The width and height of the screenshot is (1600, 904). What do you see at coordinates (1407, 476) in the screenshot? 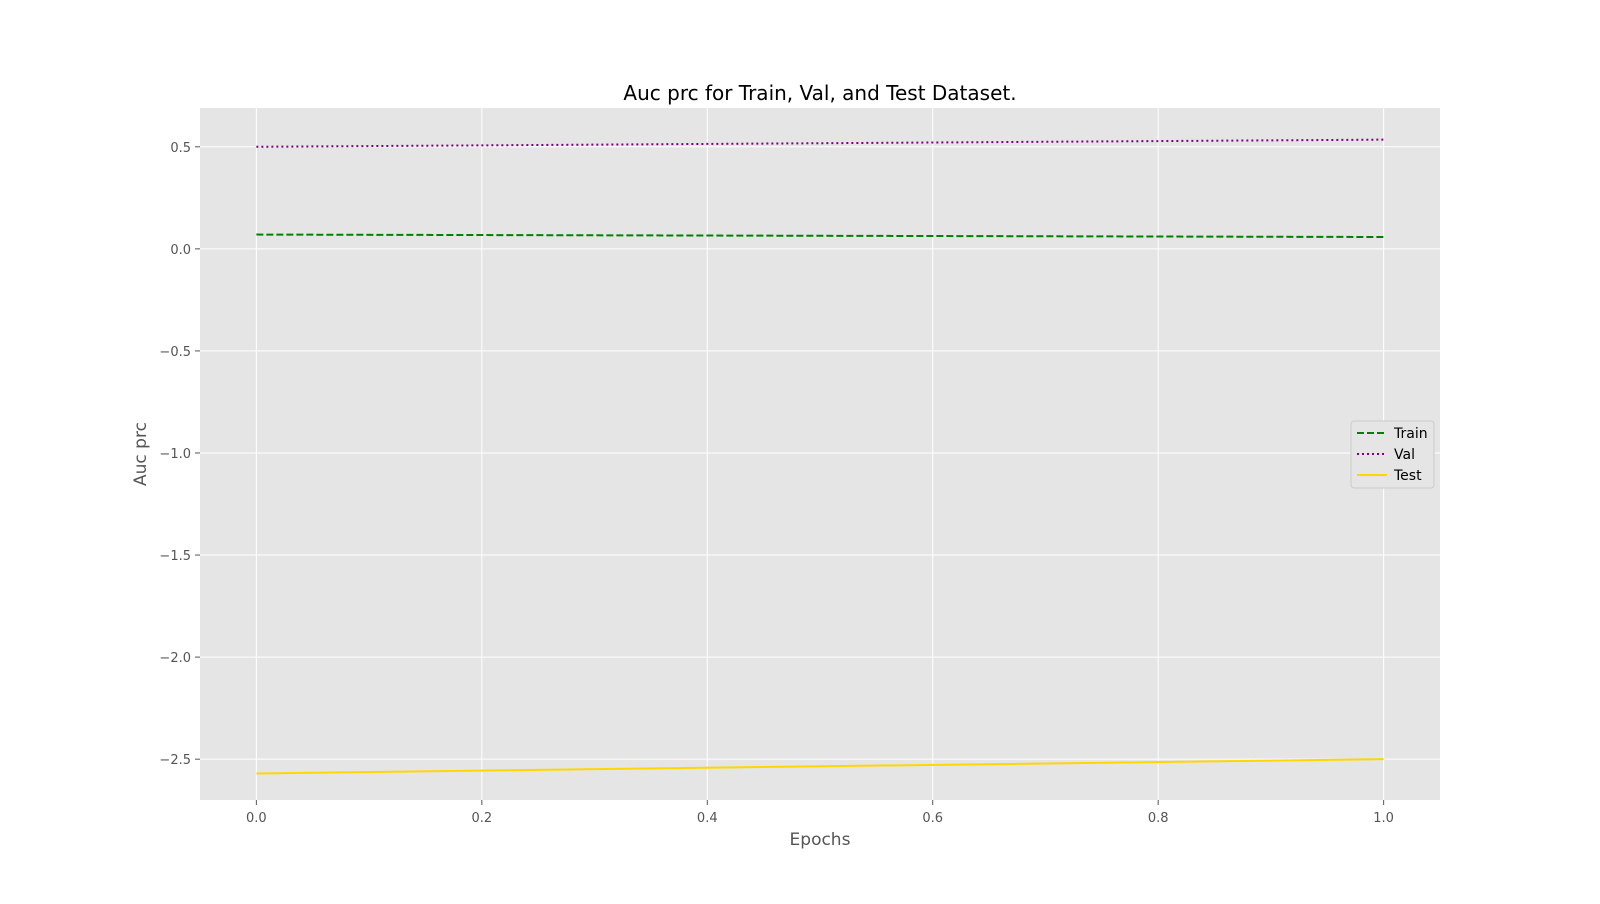
I see `legend-test-label: Test` at bounding box center [1407, 476].